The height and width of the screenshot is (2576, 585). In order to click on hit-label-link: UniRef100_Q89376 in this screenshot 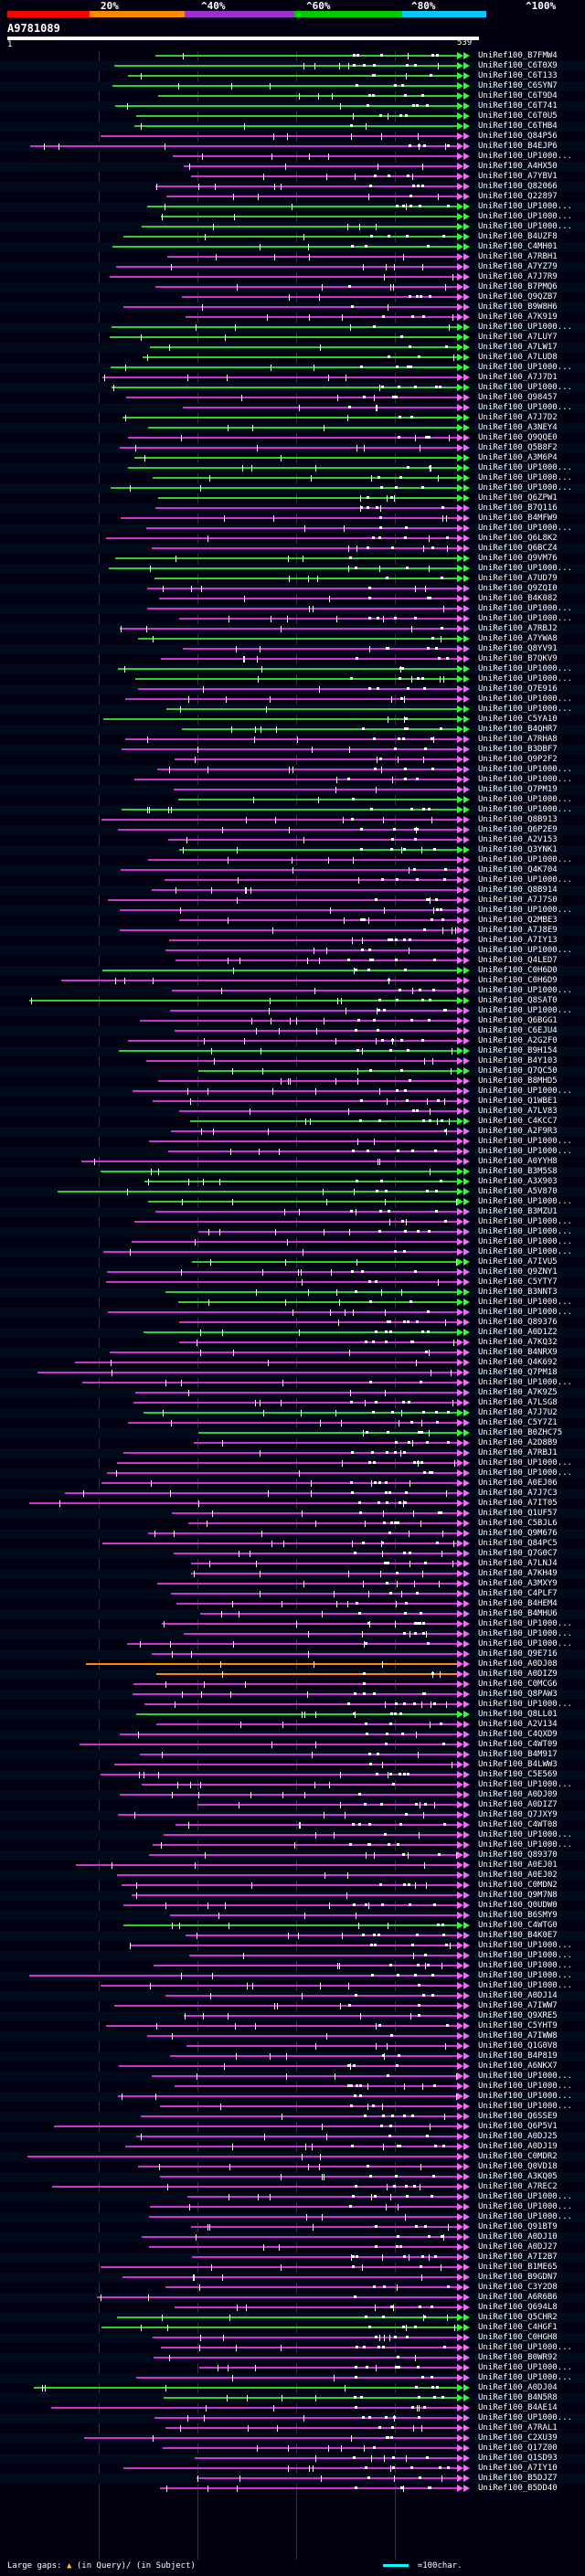, I will do `click(518, 1322)`.